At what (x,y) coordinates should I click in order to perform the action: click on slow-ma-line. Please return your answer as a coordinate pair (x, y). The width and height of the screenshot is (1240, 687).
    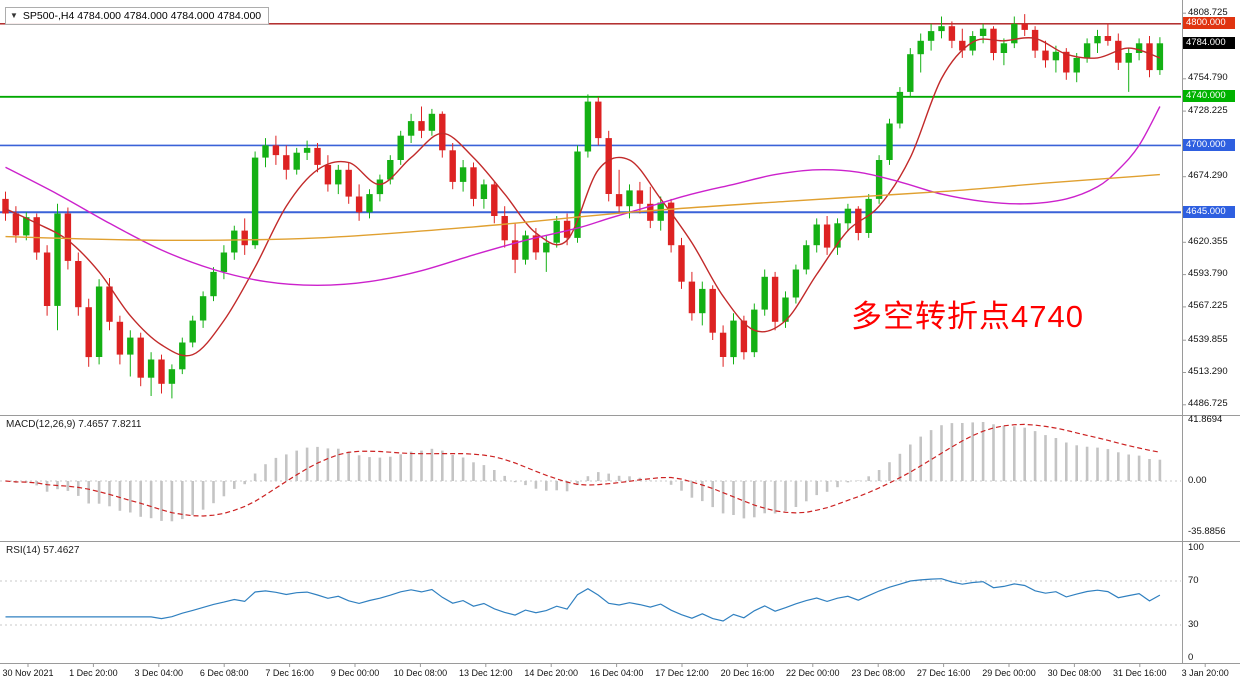
    Looking at the image, I should click on (582, 207).